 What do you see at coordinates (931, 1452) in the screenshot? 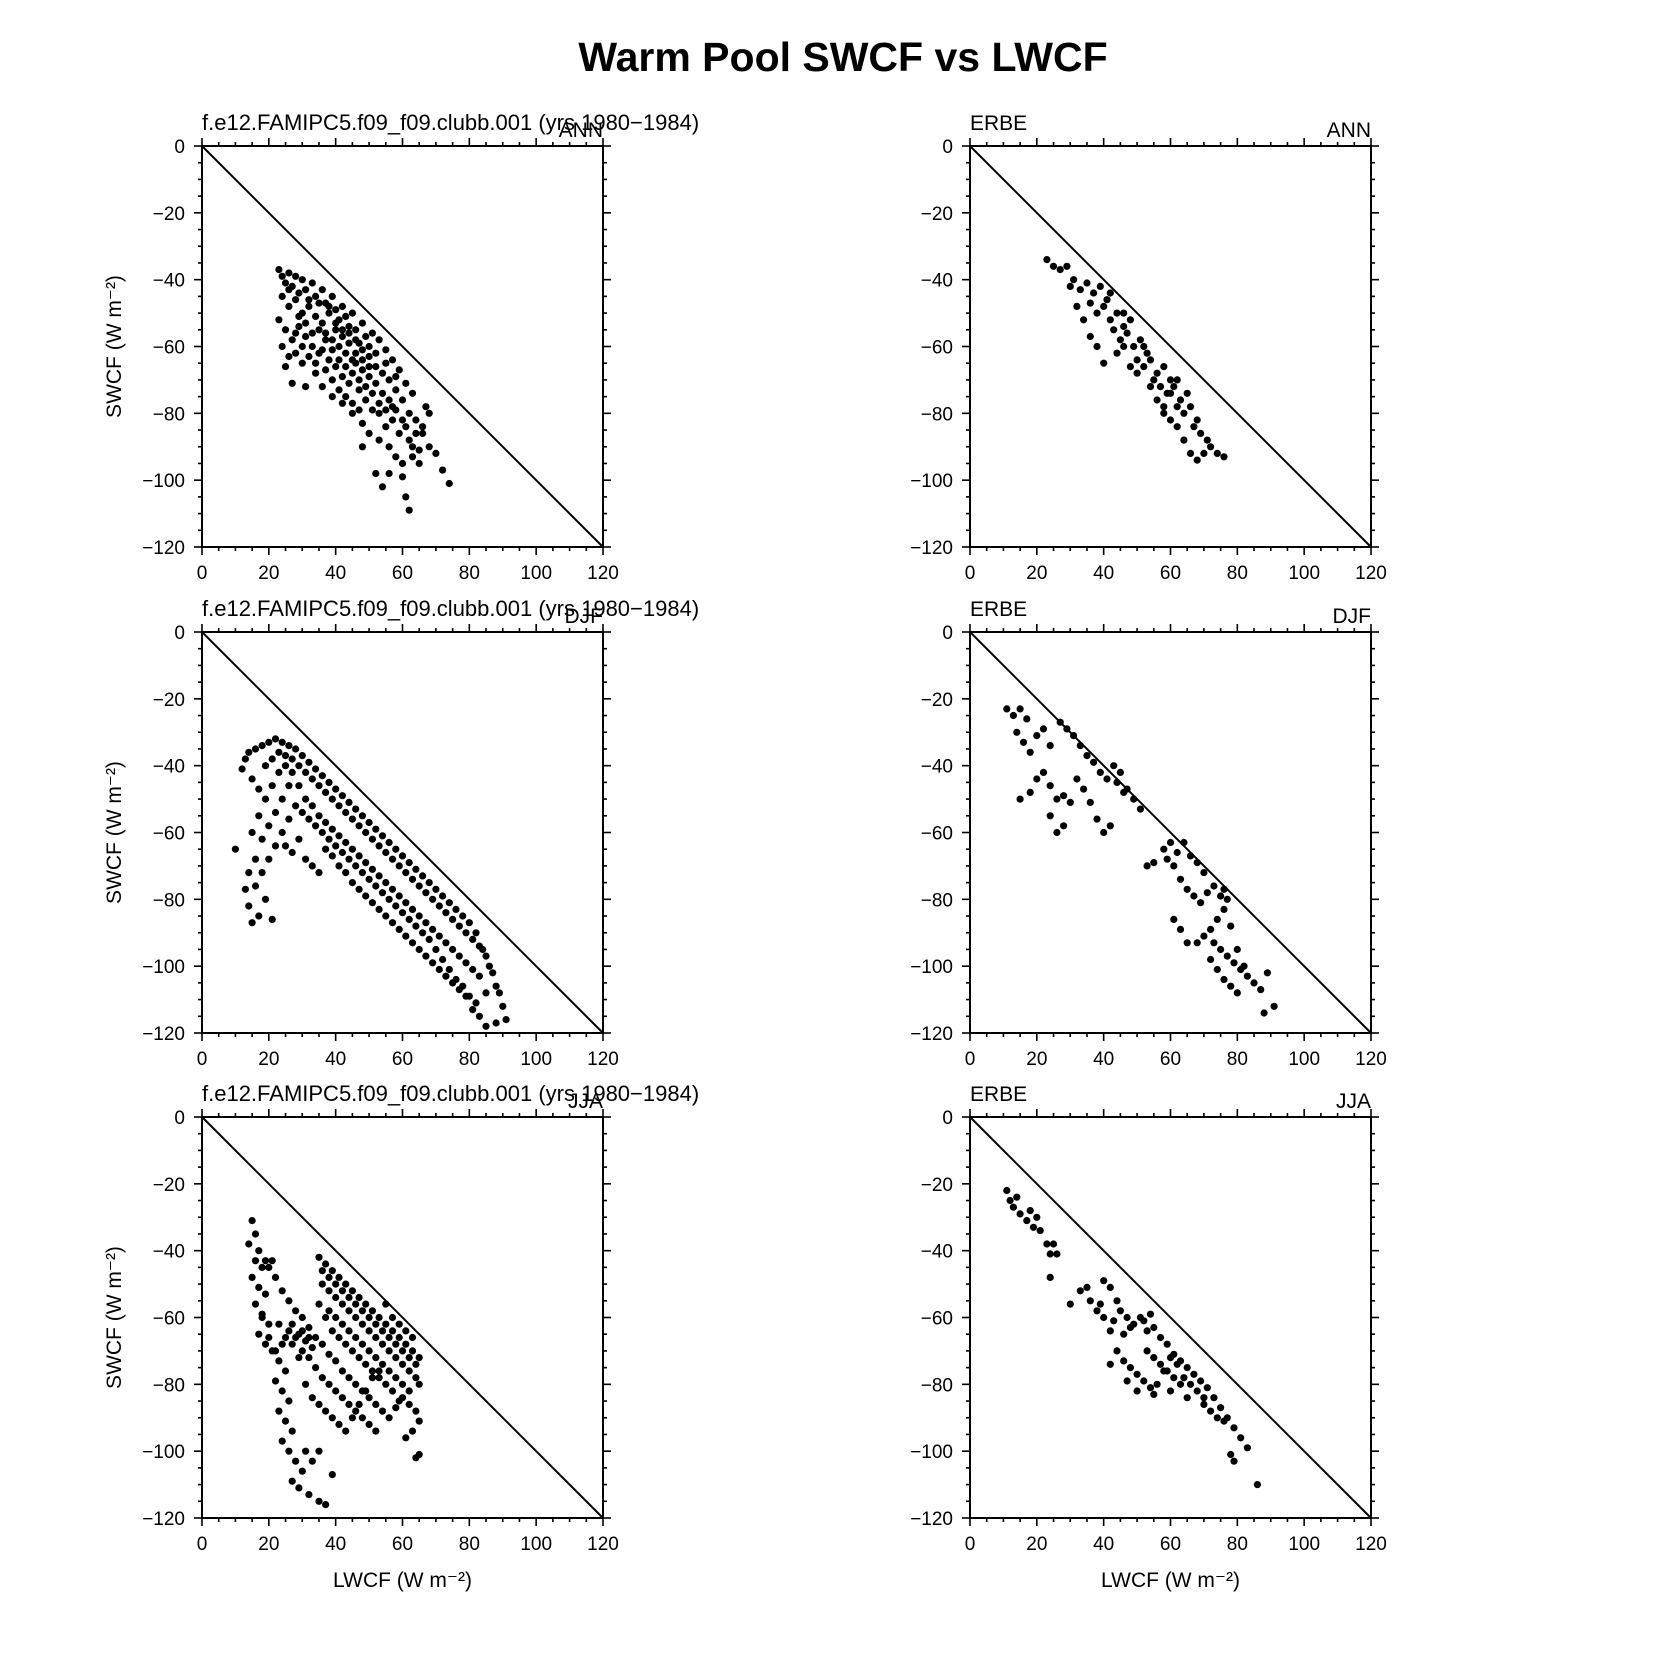
I see `y-tick-label: −100` at bounding box center [931, 1452].